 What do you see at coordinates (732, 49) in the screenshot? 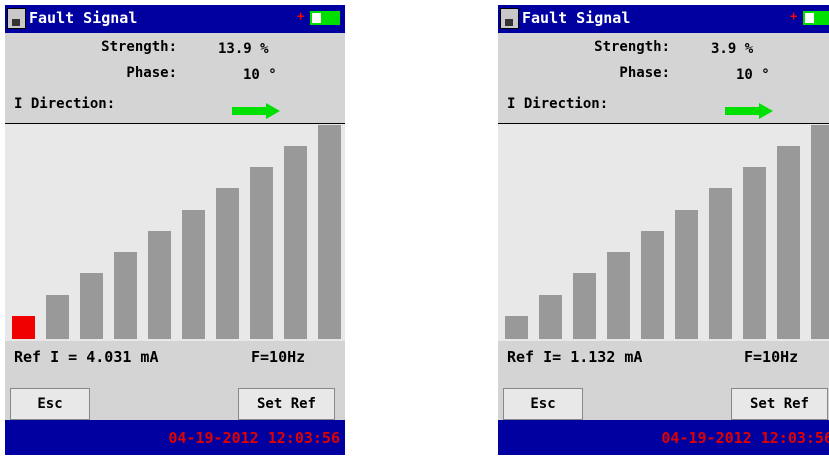
I see `strength-value: 3.9 %` at bounding box center [732, 49].